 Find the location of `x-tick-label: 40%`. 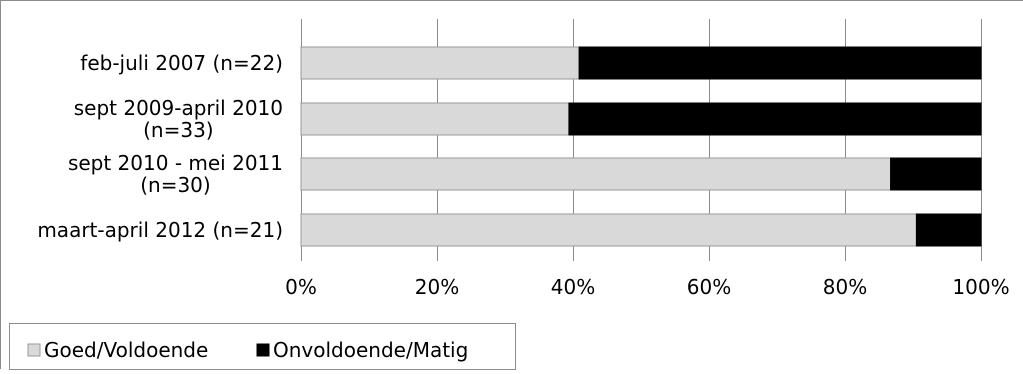

x-tick-label: 40% is located at coordinates (573, 287).